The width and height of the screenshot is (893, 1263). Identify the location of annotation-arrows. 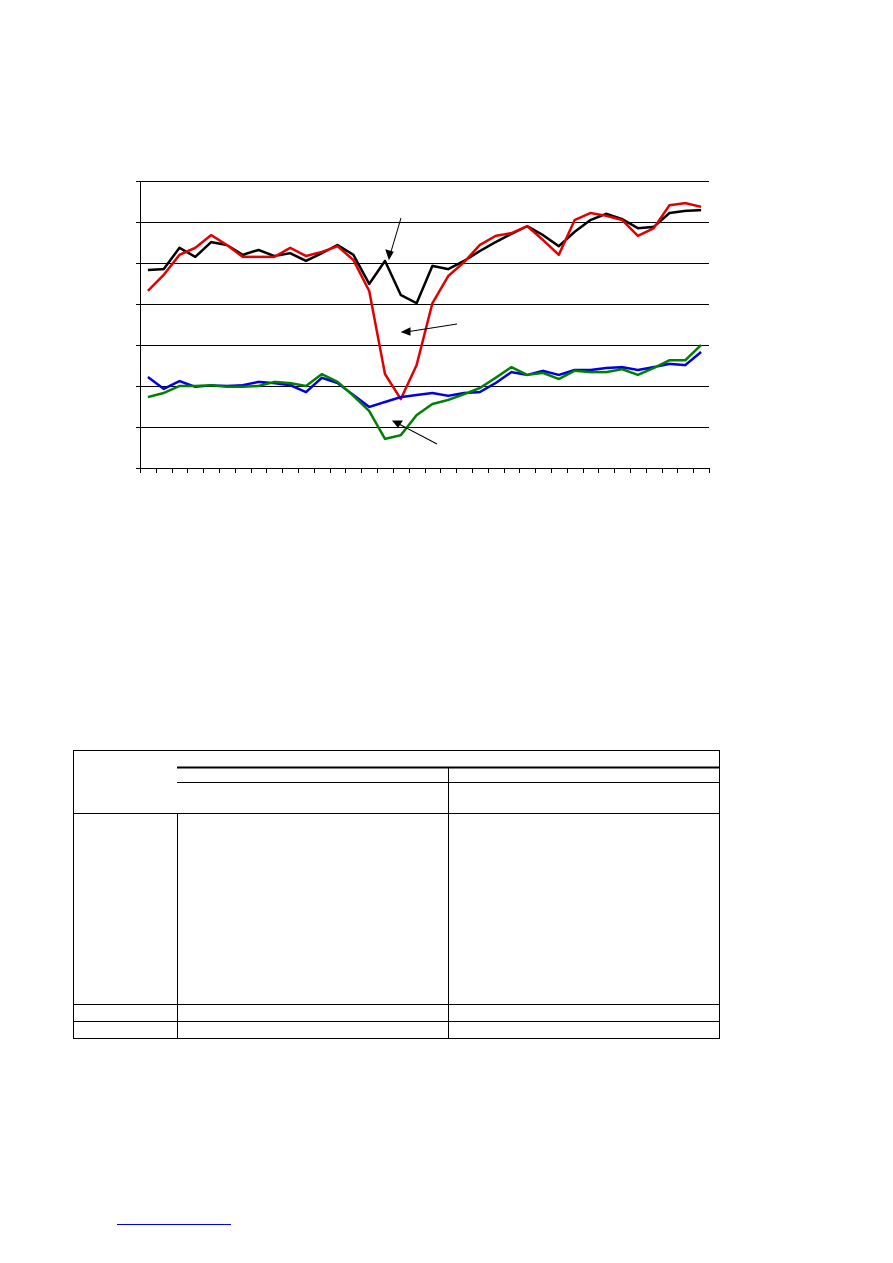
(421, 331).